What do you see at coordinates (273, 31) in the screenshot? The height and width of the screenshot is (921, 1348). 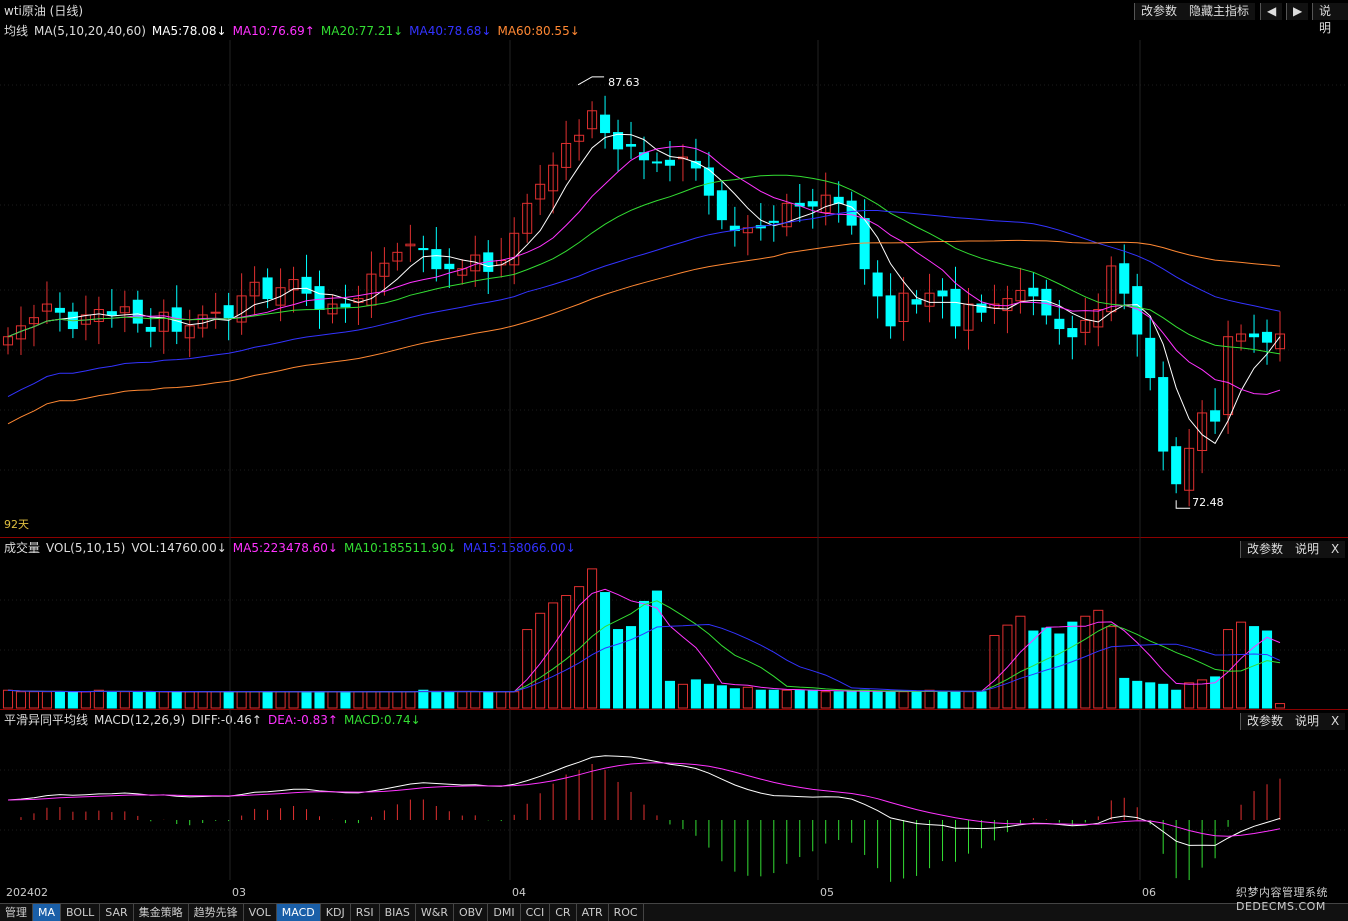 I see `ma-value-1: MA10:76.69↑` at bounding box center [273, 31].